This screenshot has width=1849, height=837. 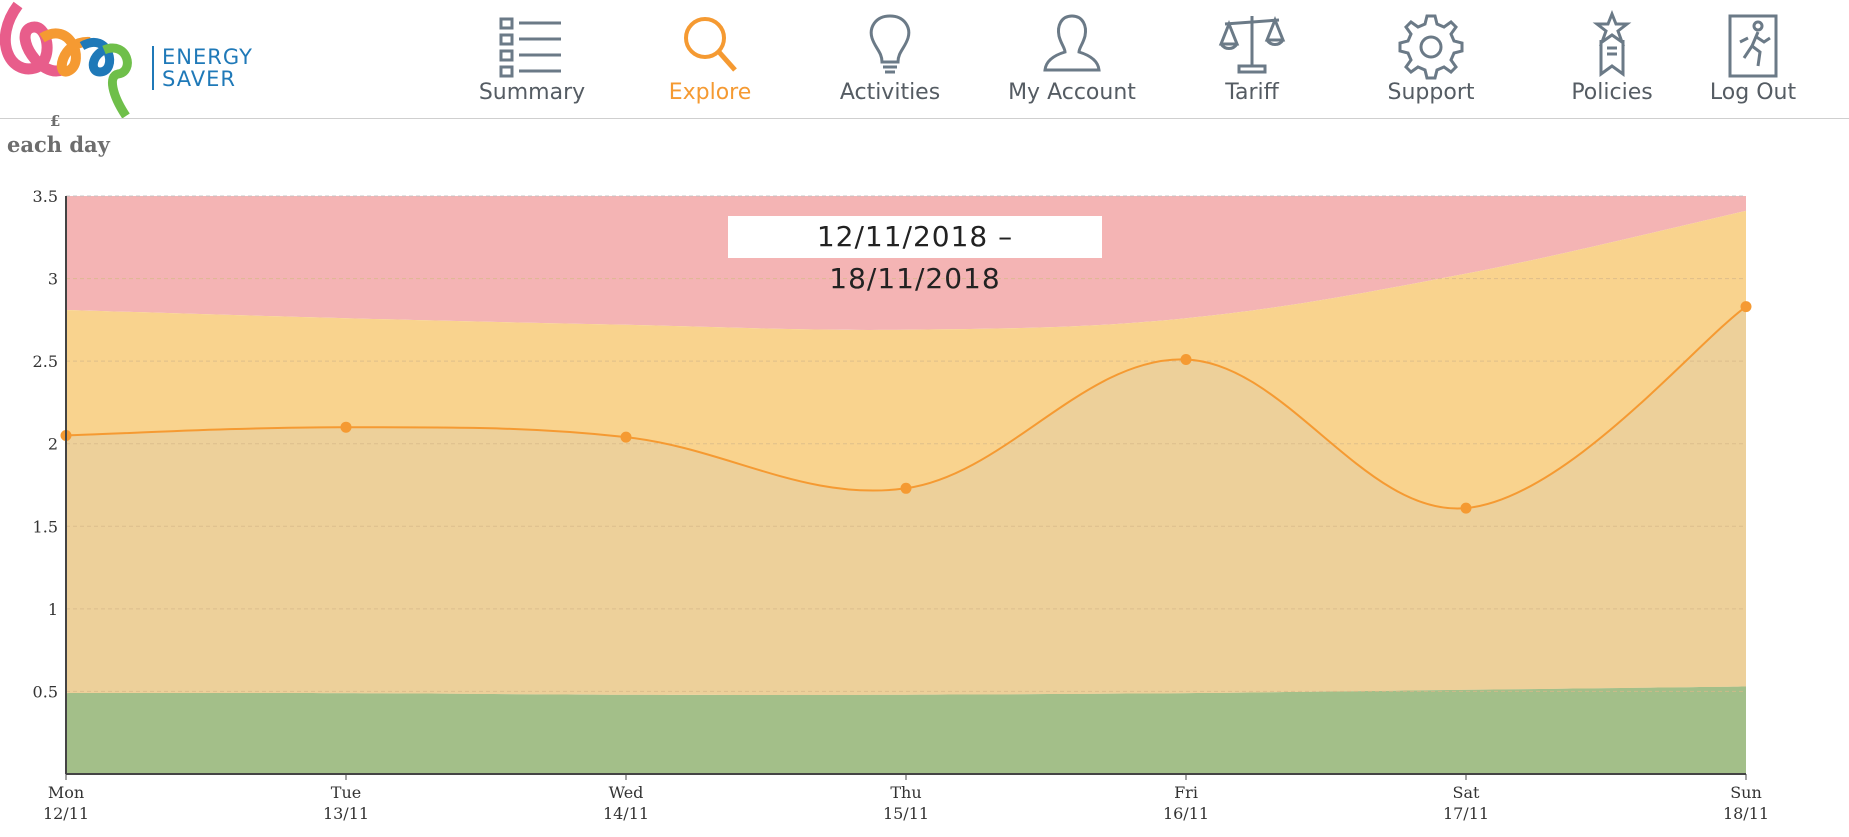 I want to click on scales-icon, so click(x=1252, y=44).